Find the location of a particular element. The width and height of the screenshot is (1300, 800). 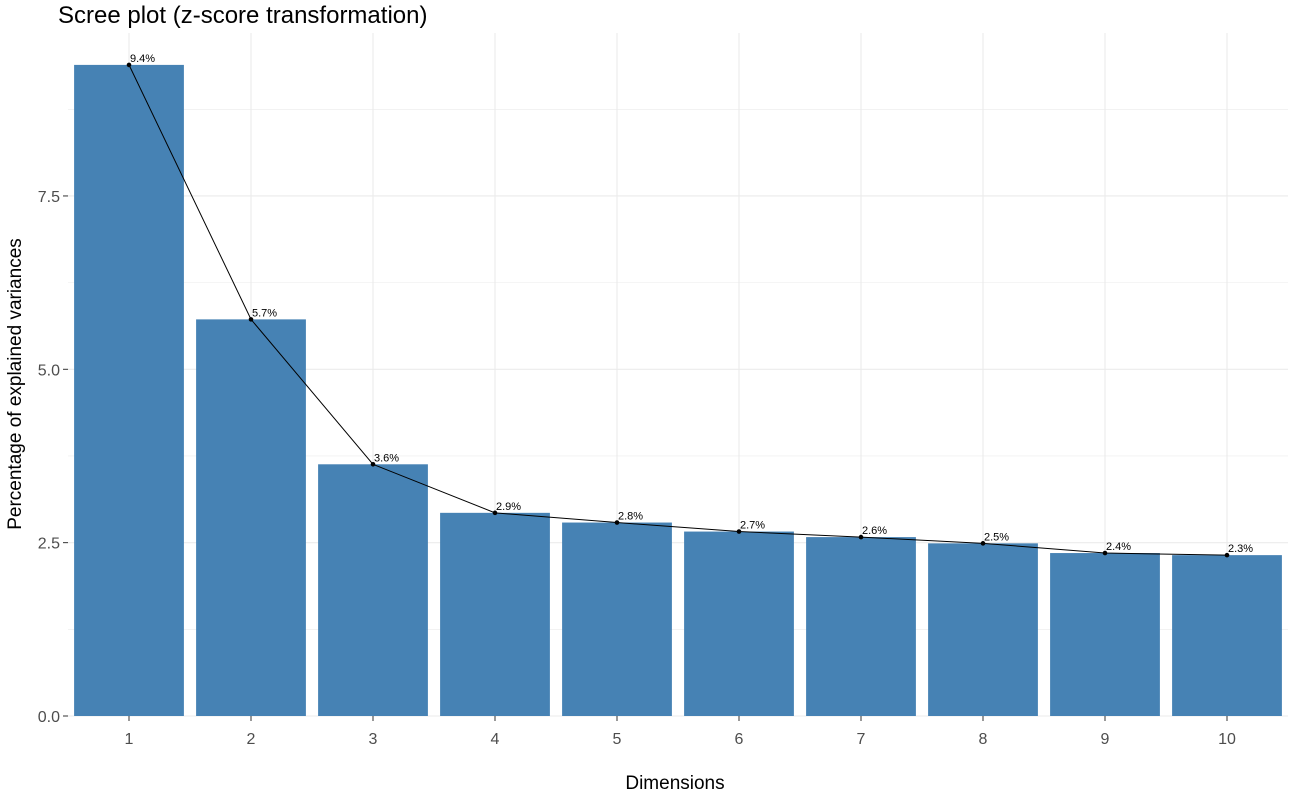

y-tick-label: 0.0 is located at coordinates (49, 717).